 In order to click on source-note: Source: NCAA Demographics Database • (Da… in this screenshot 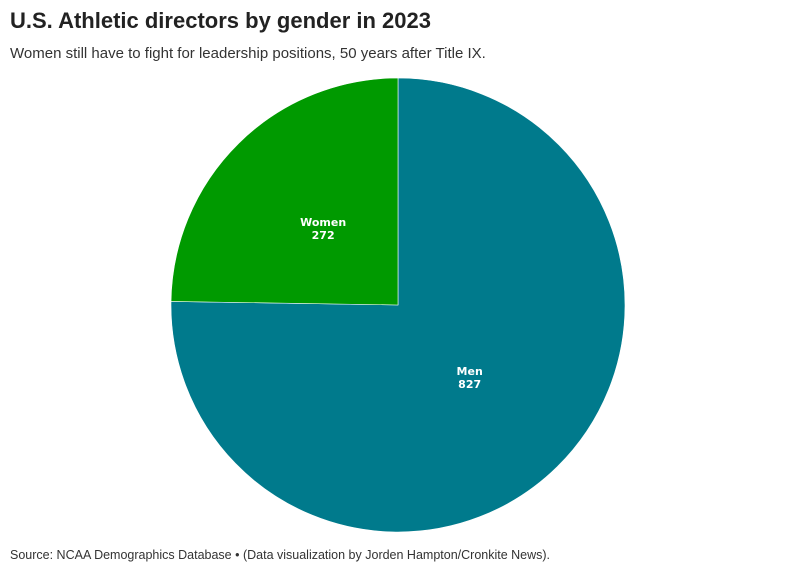, I will do `click(280, 555)`.